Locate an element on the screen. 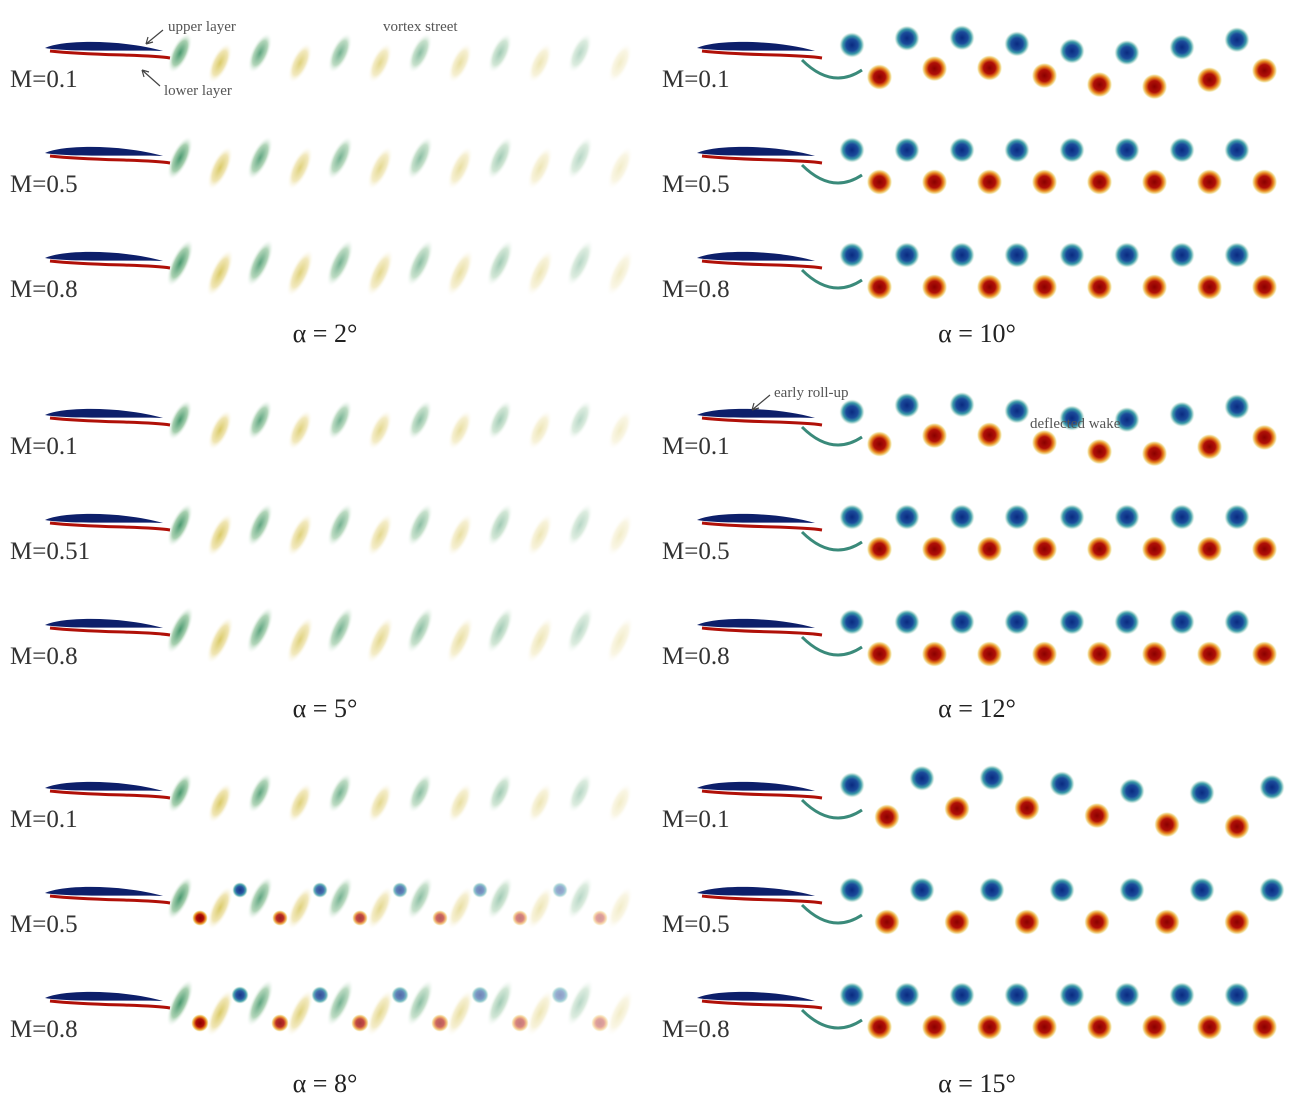  caption: α = 5° is located at coordinates (325, 708).